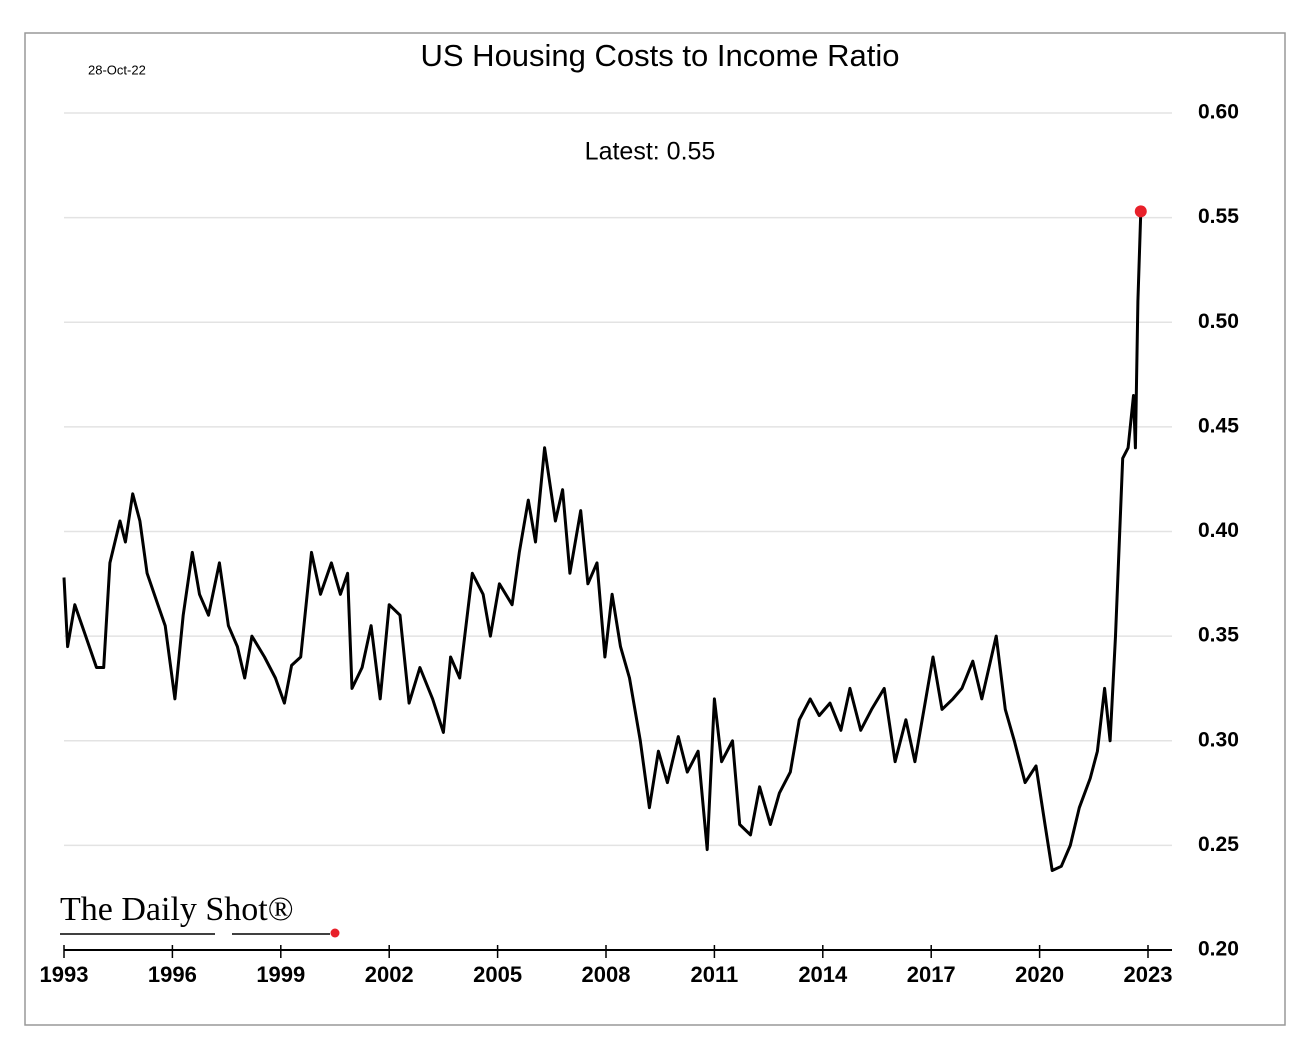 This screenshot has height=1048, width=1316. I want to click on y-tick-label: 0.25, so click(1218, 844).